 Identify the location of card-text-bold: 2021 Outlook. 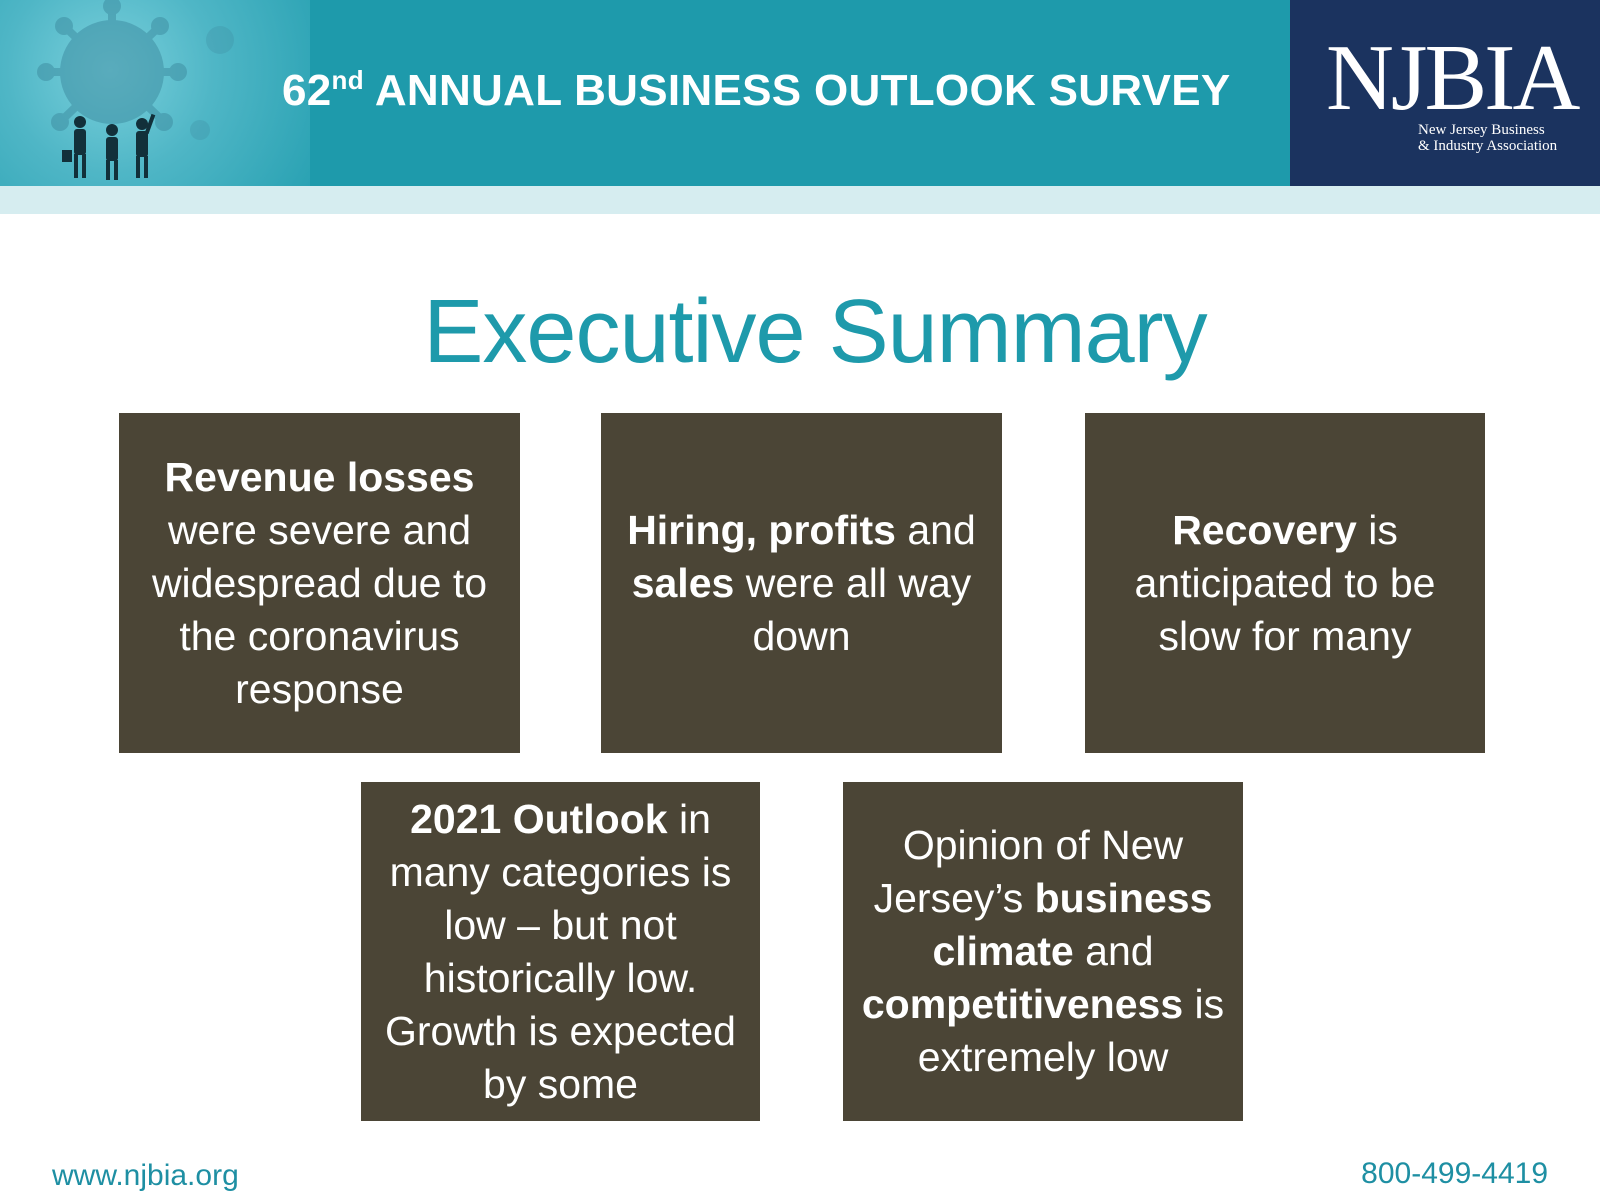
(539, 818).